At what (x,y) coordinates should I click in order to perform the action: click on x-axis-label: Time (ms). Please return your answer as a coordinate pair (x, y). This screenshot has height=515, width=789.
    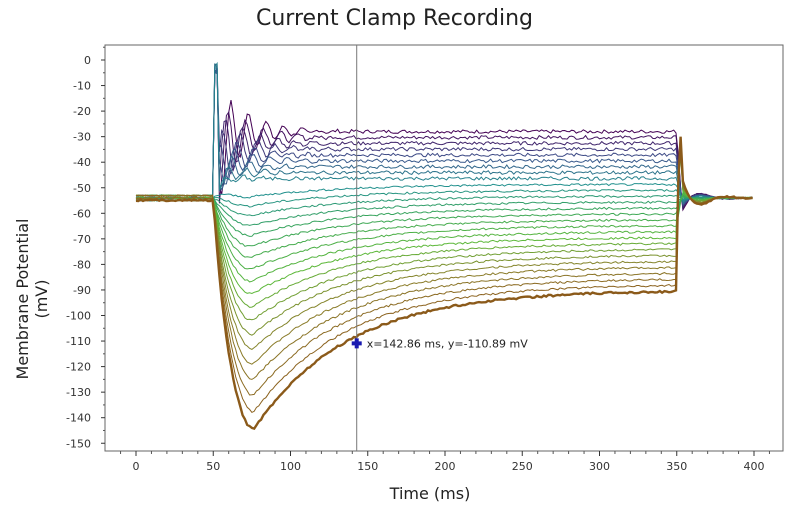
    Looking at the image, I should click on (430, 493).